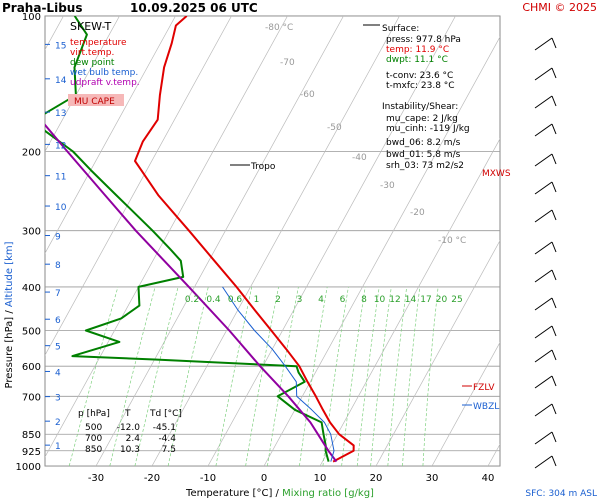 The image size is (600, 500). Describe the element at coordinates (411, 300) in the screenshot. I see `mixing-ratio-label: 14` at that location.